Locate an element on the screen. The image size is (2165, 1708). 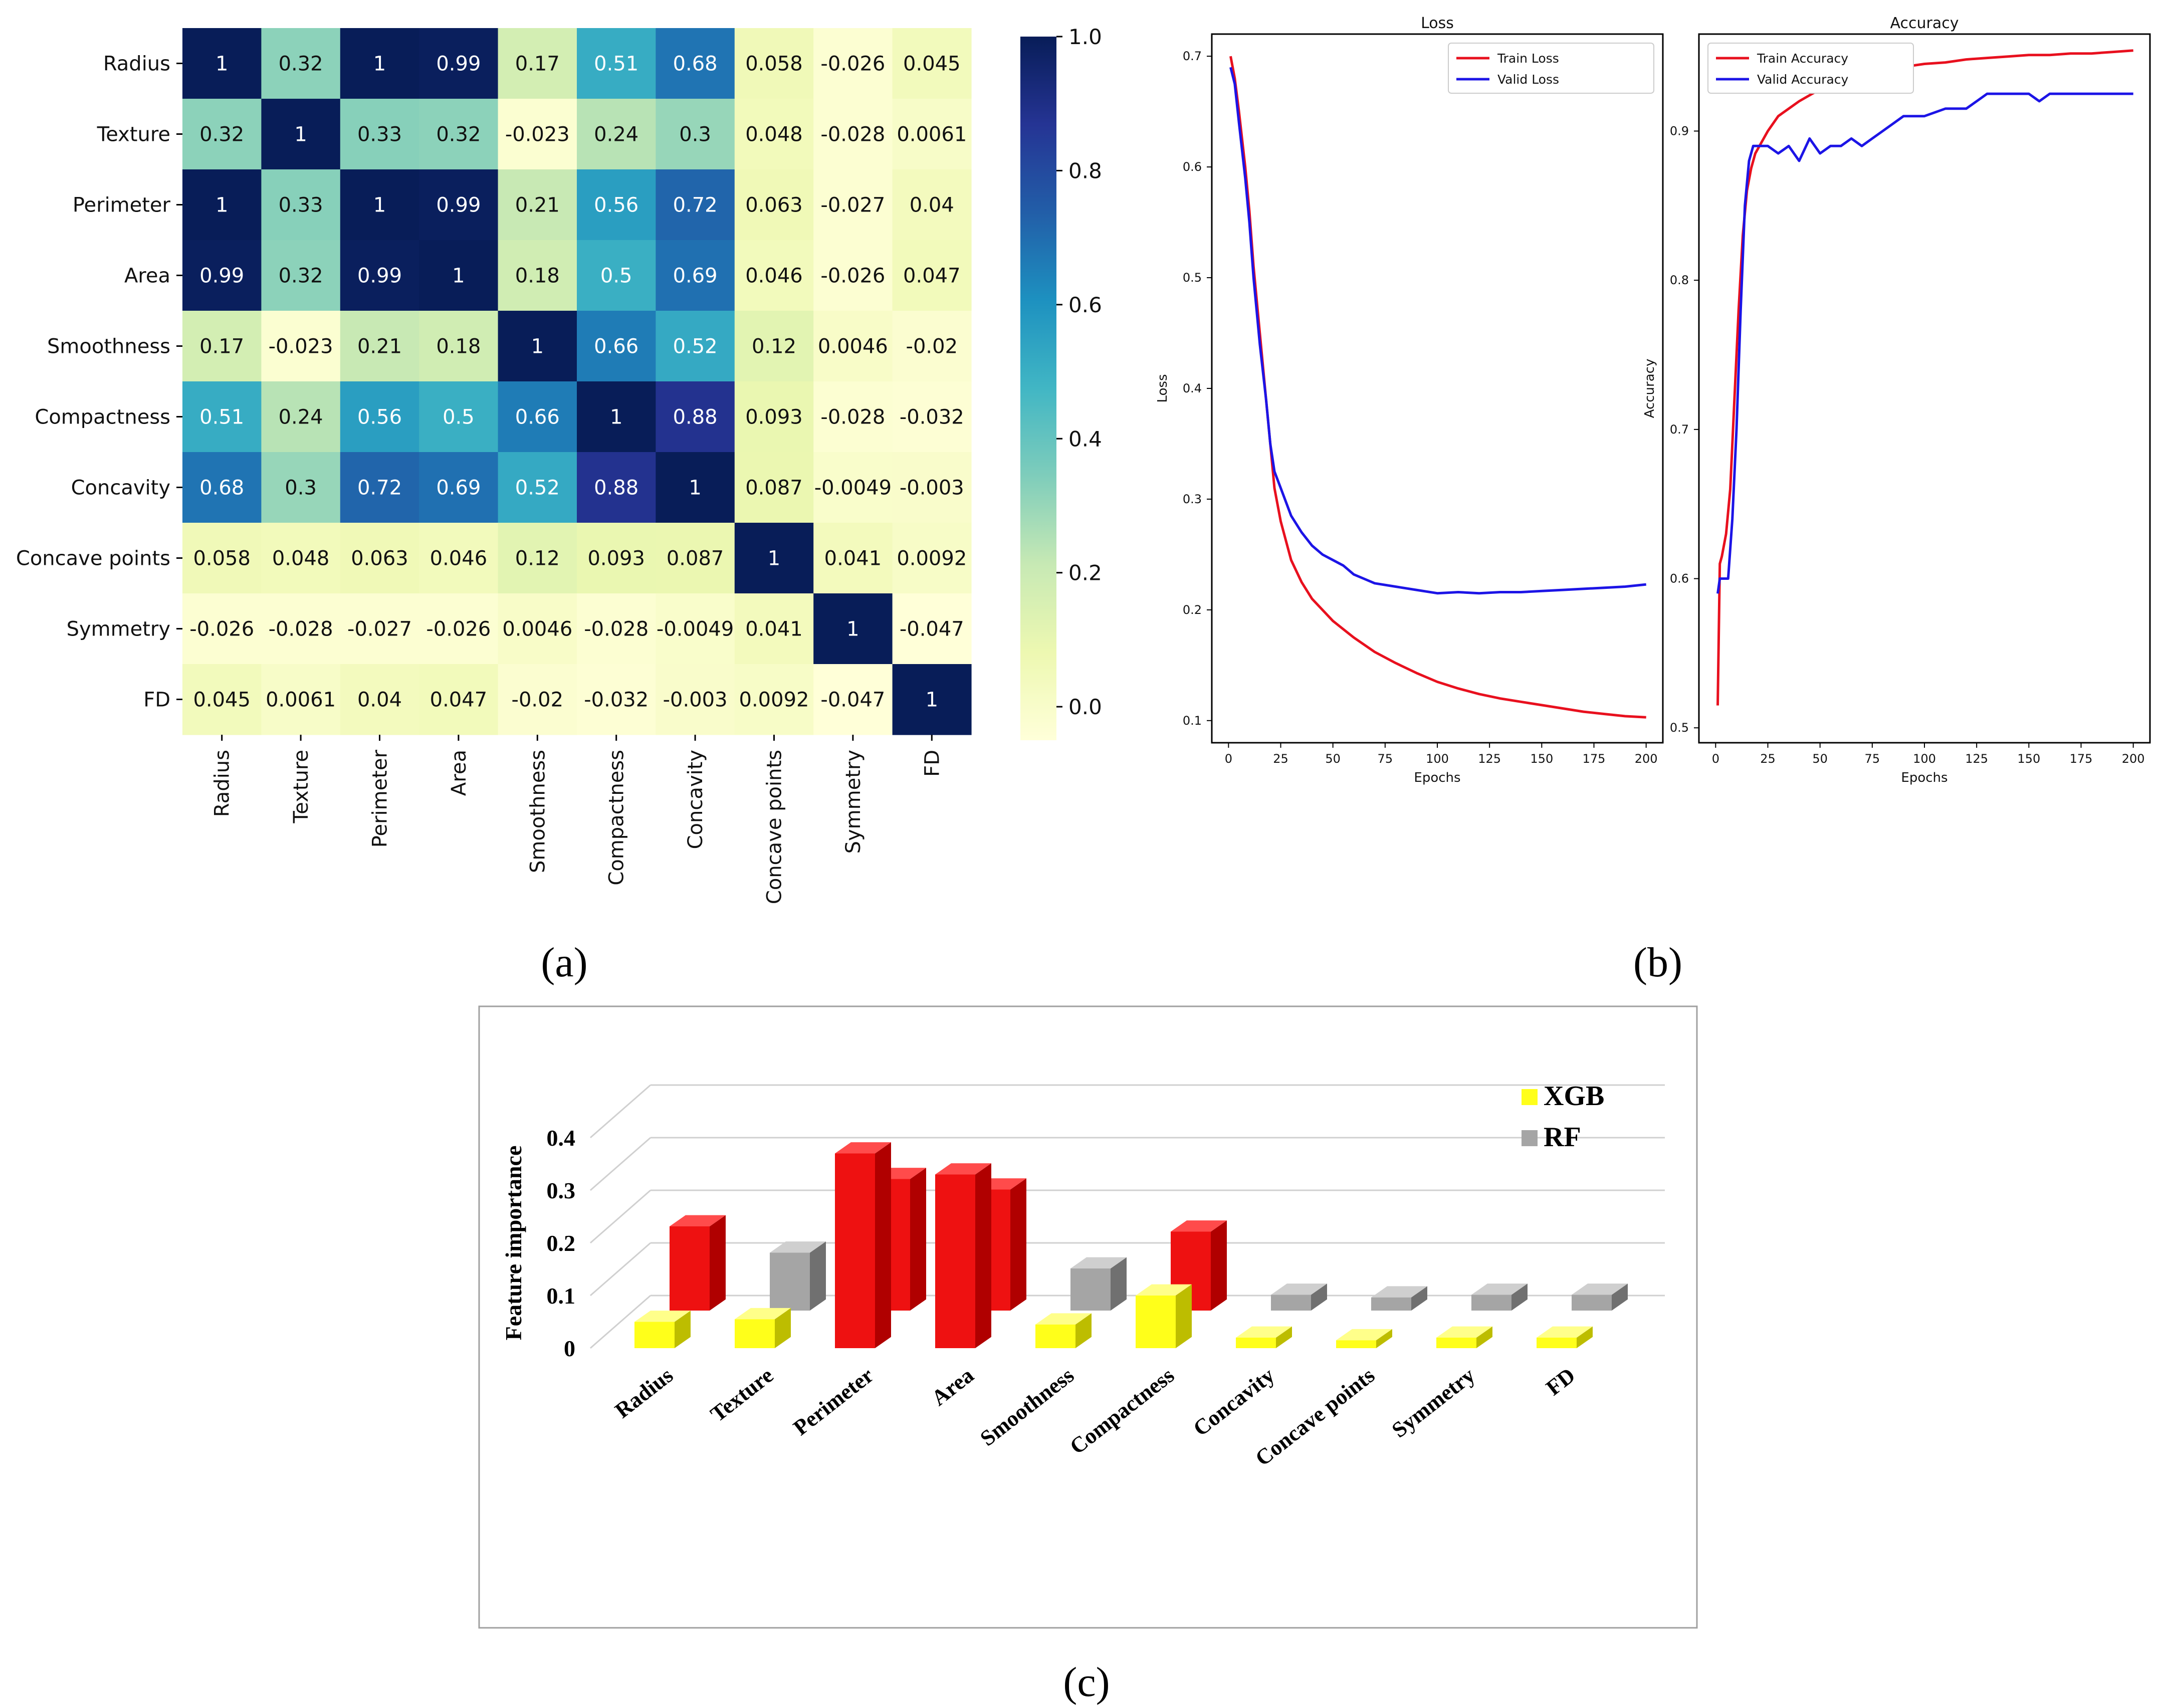
heatmap-cell-value: -0.003 is located at coordinates (932, 488).